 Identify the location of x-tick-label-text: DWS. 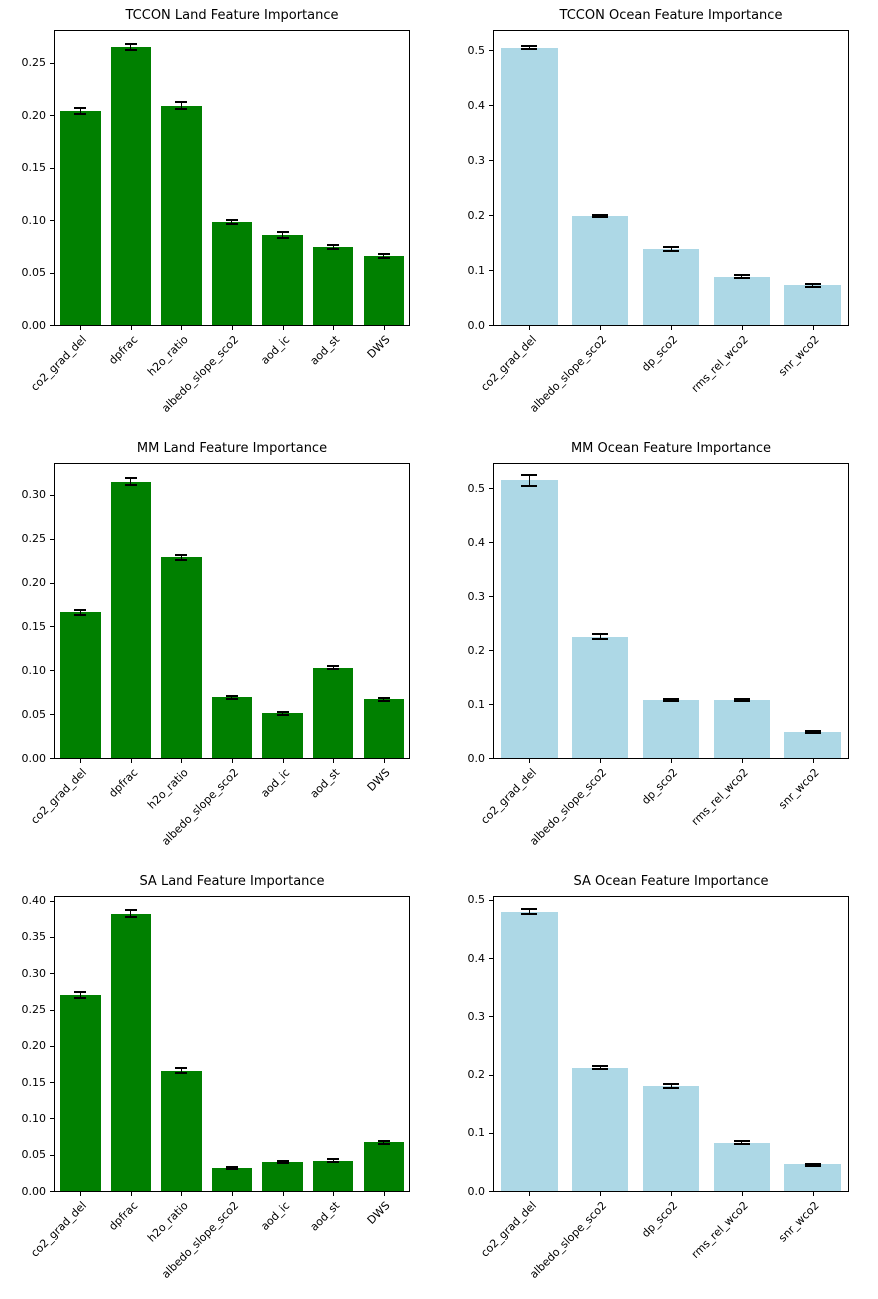
(379, 780).